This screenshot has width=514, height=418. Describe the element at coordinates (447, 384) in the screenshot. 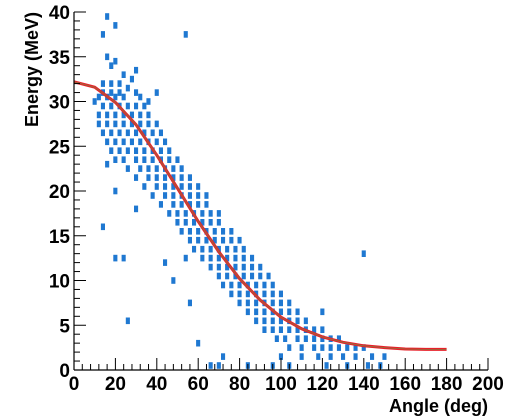

I see `x-tick-label: 180` at that location.